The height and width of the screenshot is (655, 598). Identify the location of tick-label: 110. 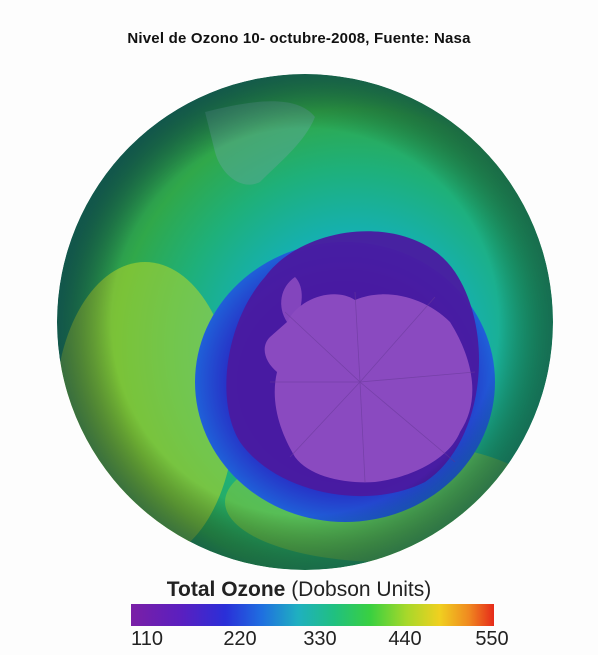
(147, 639).